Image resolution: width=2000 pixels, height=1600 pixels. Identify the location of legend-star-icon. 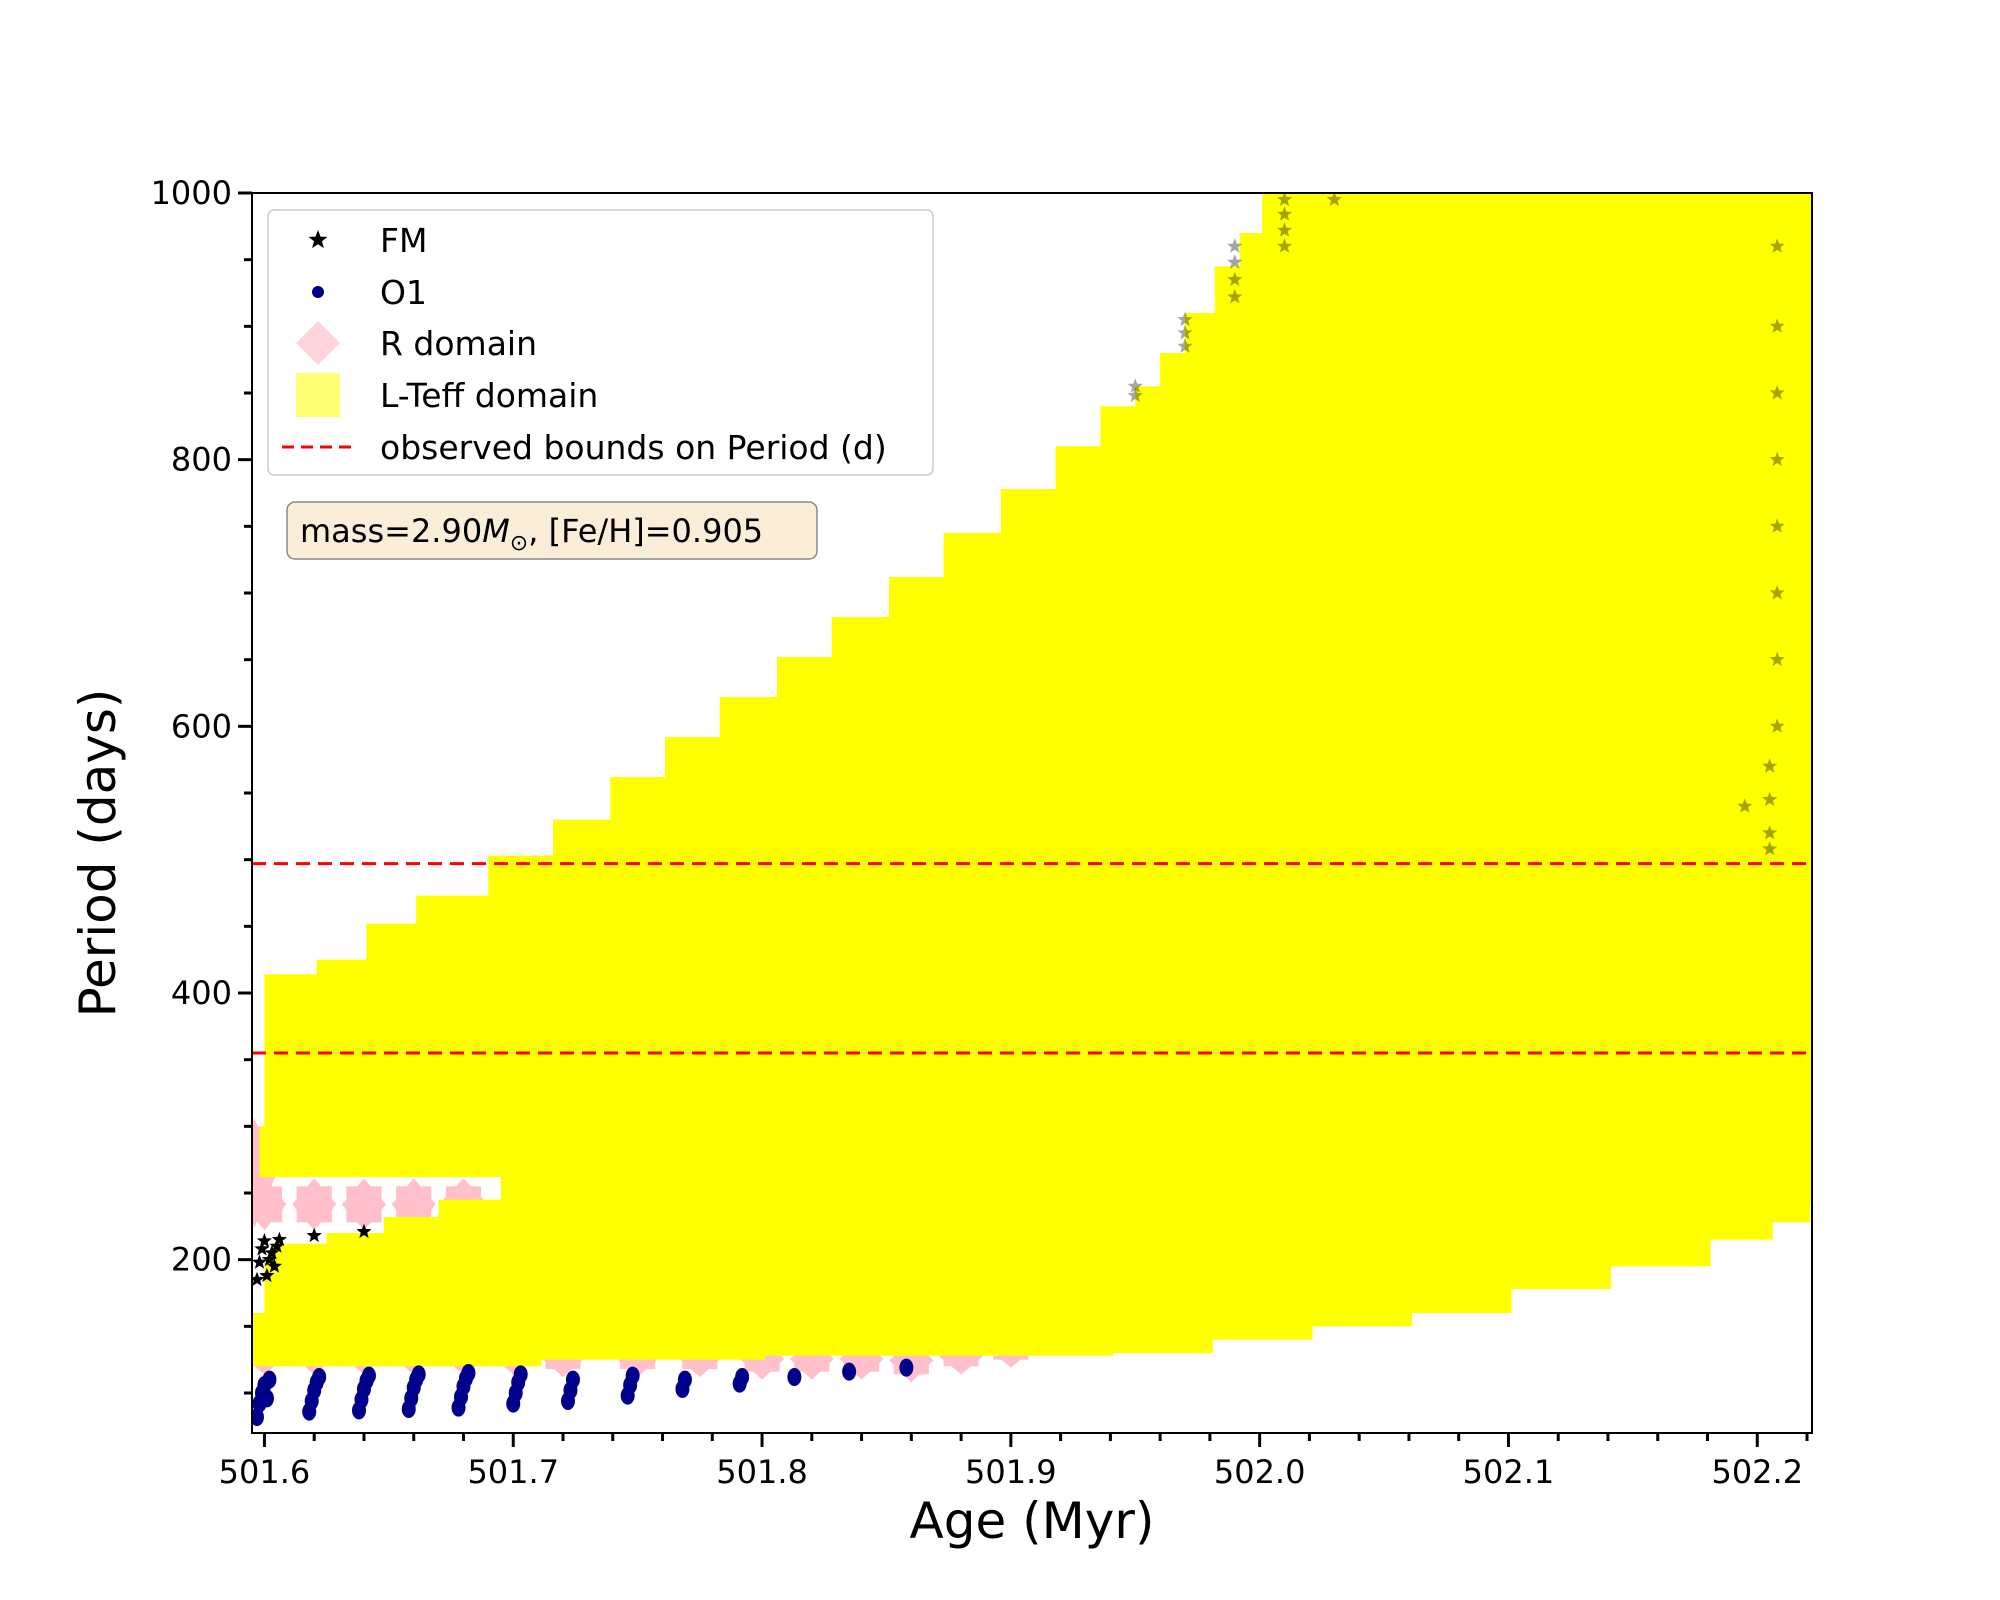
(318, 239).